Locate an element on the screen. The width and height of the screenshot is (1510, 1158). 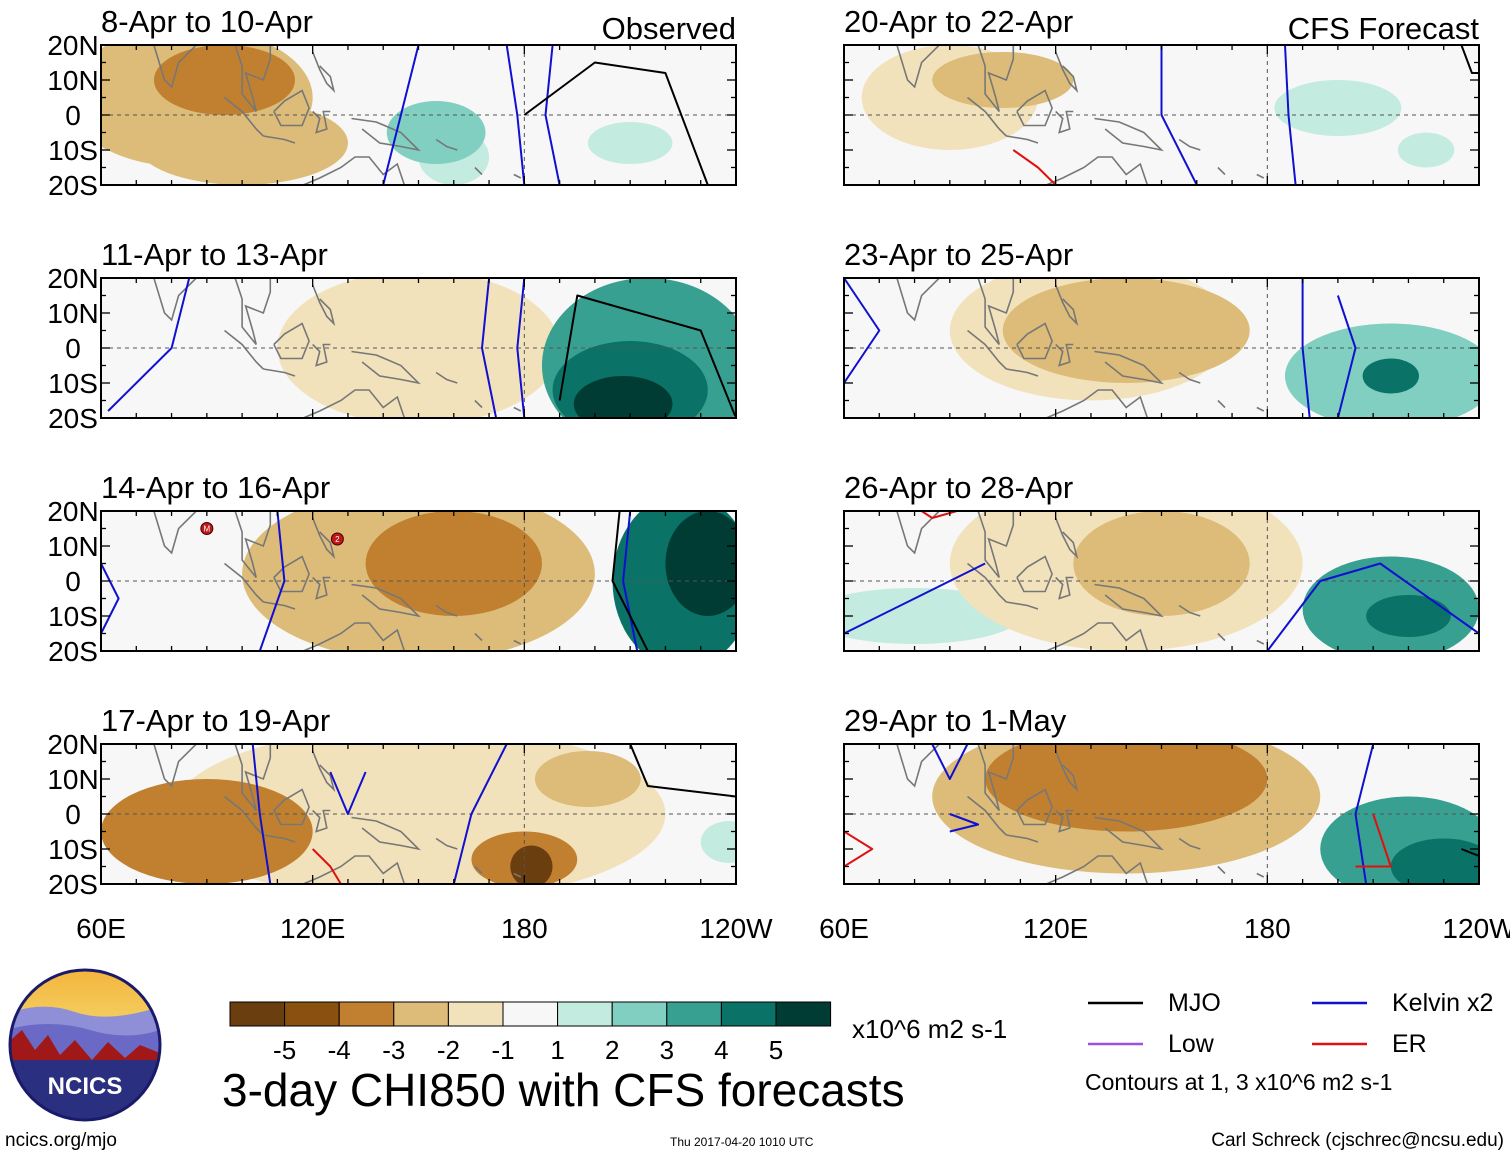
footer-credit: Carl Schreck (cjschrec@ncsu.edu) is located at coordinates (1357, 1140).